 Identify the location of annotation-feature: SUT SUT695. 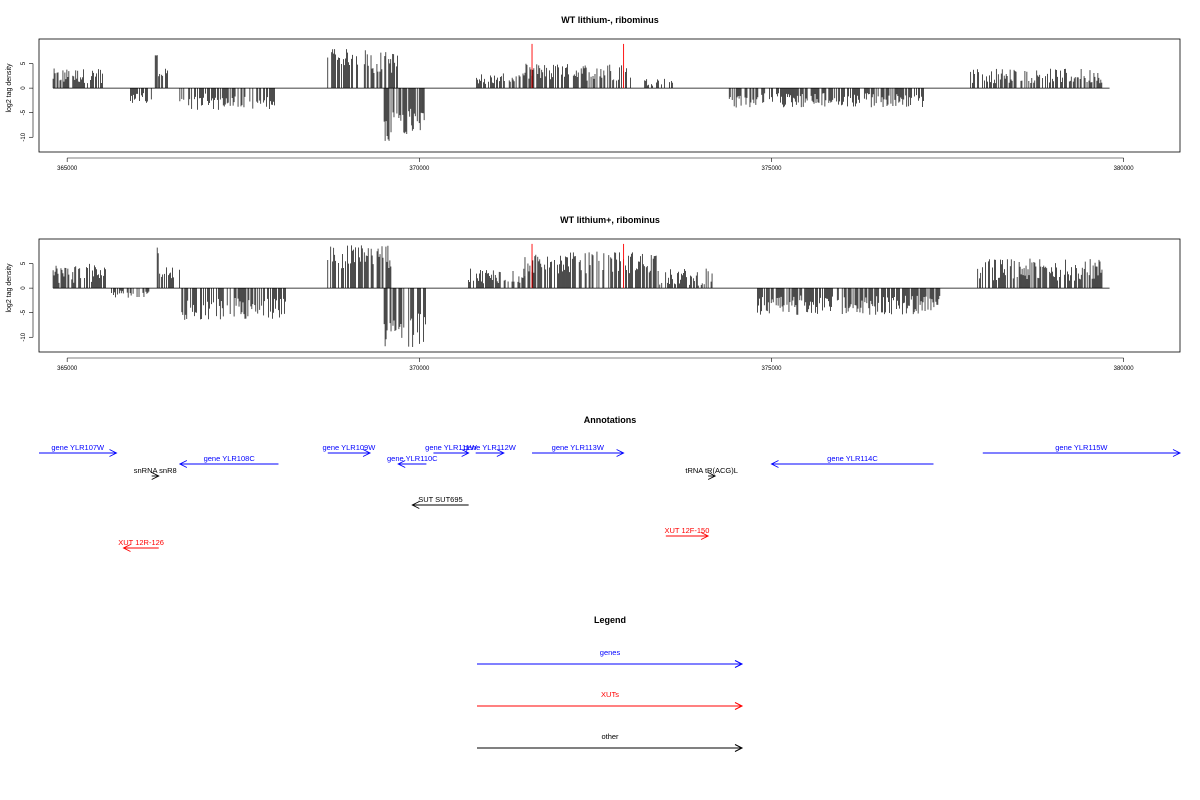
(440, 502).